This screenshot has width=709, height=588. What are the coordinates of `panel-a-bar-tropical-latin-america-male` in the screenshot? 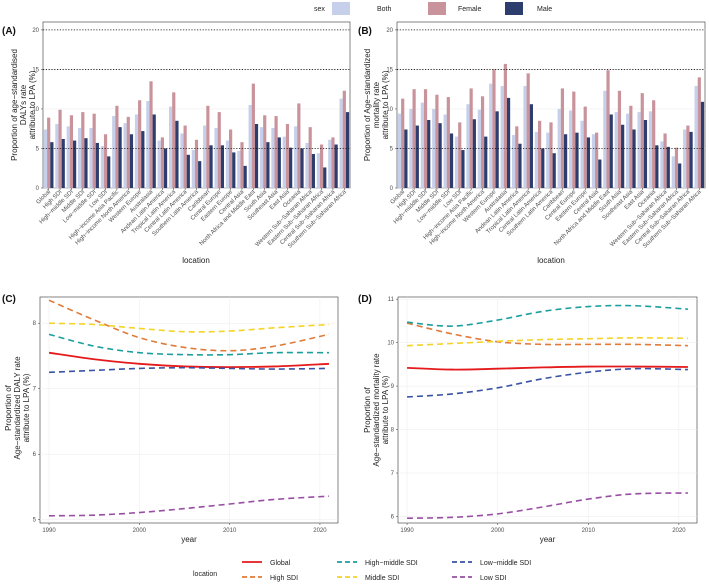 It's located at (177, 154).